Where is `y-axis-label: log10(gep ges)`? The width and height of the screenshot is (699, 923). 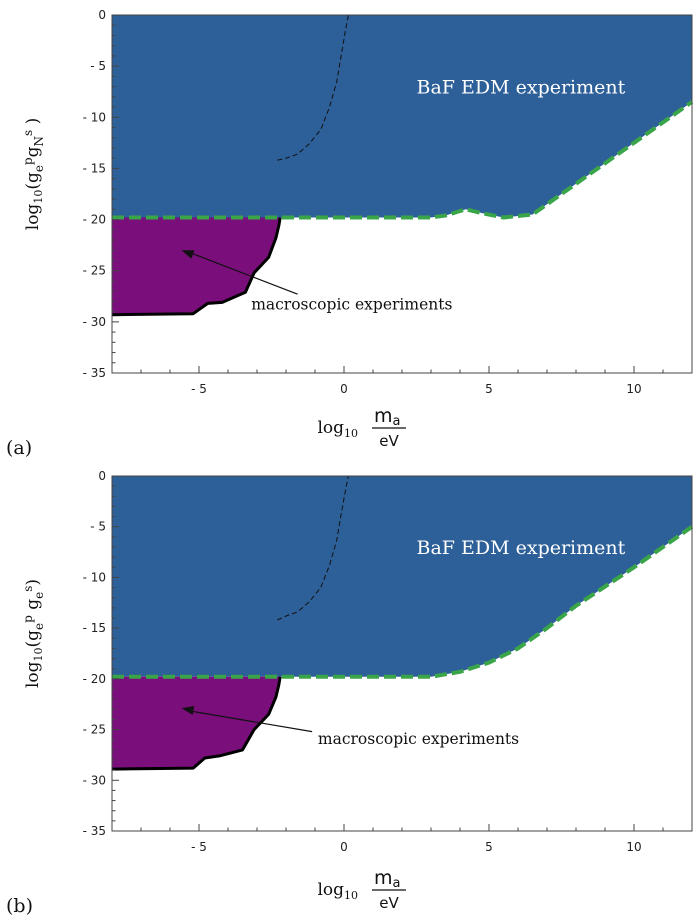
y-axis-label: log10(gep ges) is located at coordinates (33, 633).